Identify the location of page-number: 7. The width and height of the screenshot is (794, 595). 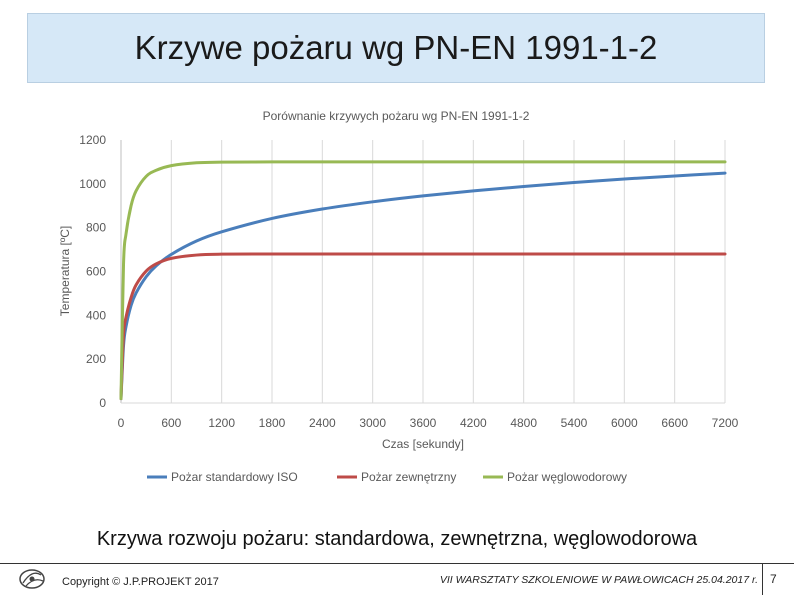
(773, 579).